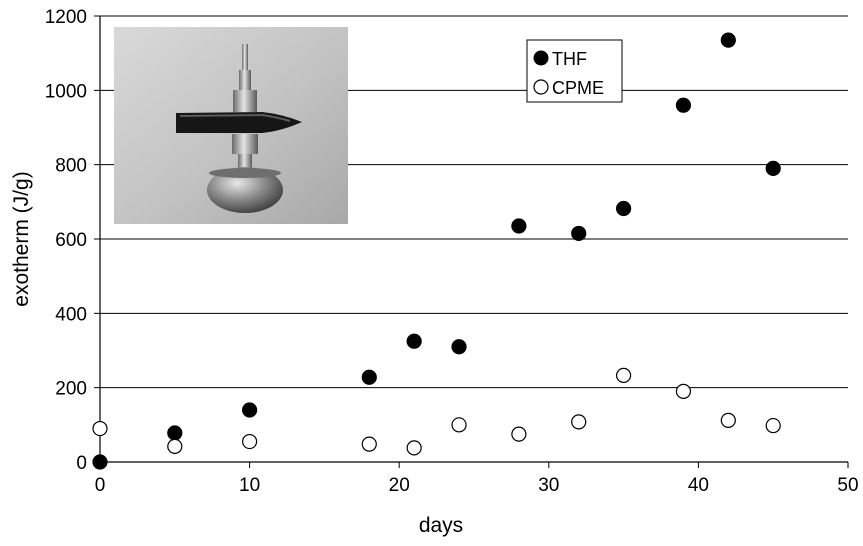  What do you see at coordinates (541, 58) in the screenshot?
I see `legend-marker-thf` at bounding box center [541, 58].